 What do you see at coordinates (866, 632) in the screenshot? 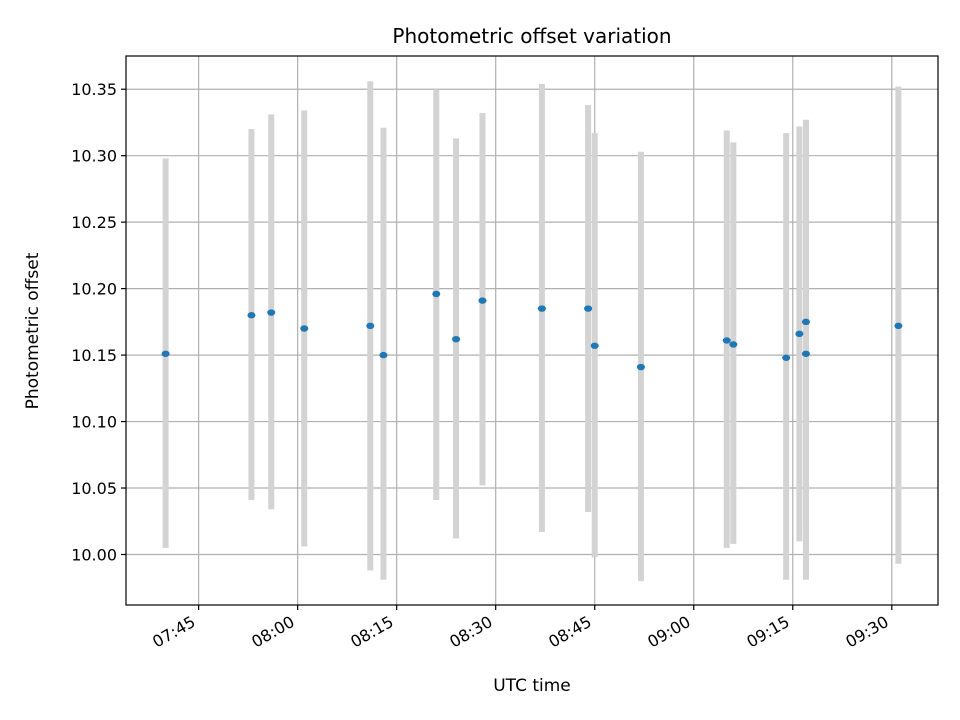
I see `x-tick-label: 09:30` at bounding box center [866, 632].